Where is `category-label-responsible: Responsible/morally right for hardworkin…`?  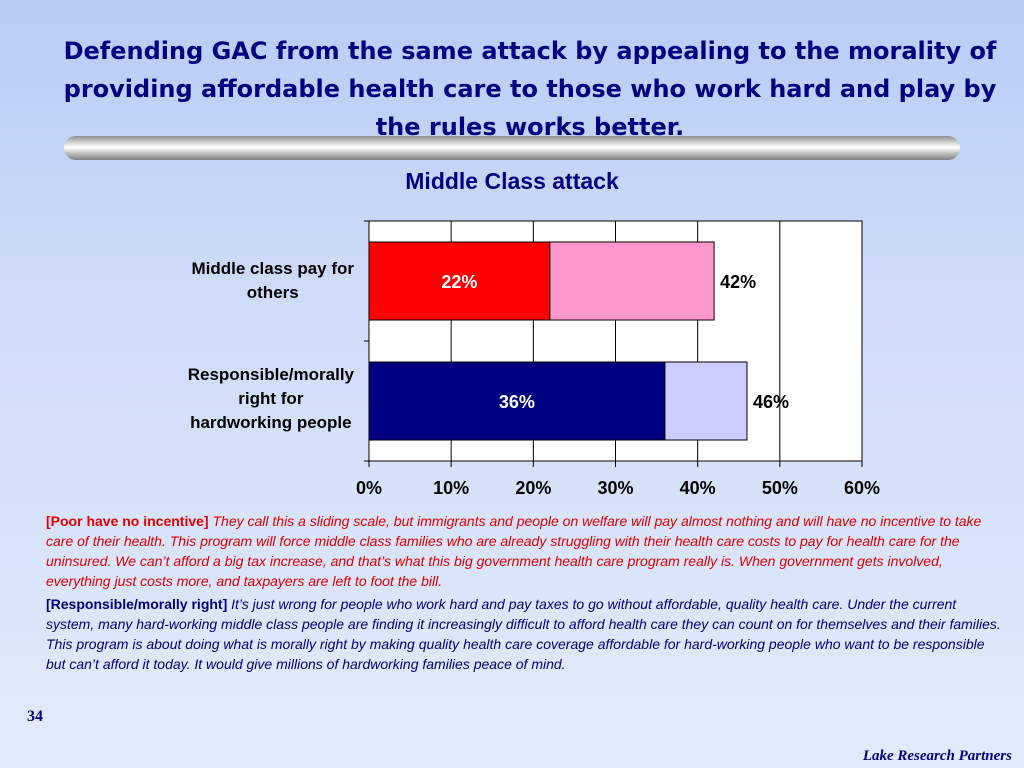
category-label-responsible: Responsible/morally right for hardworkin… is located at coordinates (271, 399).